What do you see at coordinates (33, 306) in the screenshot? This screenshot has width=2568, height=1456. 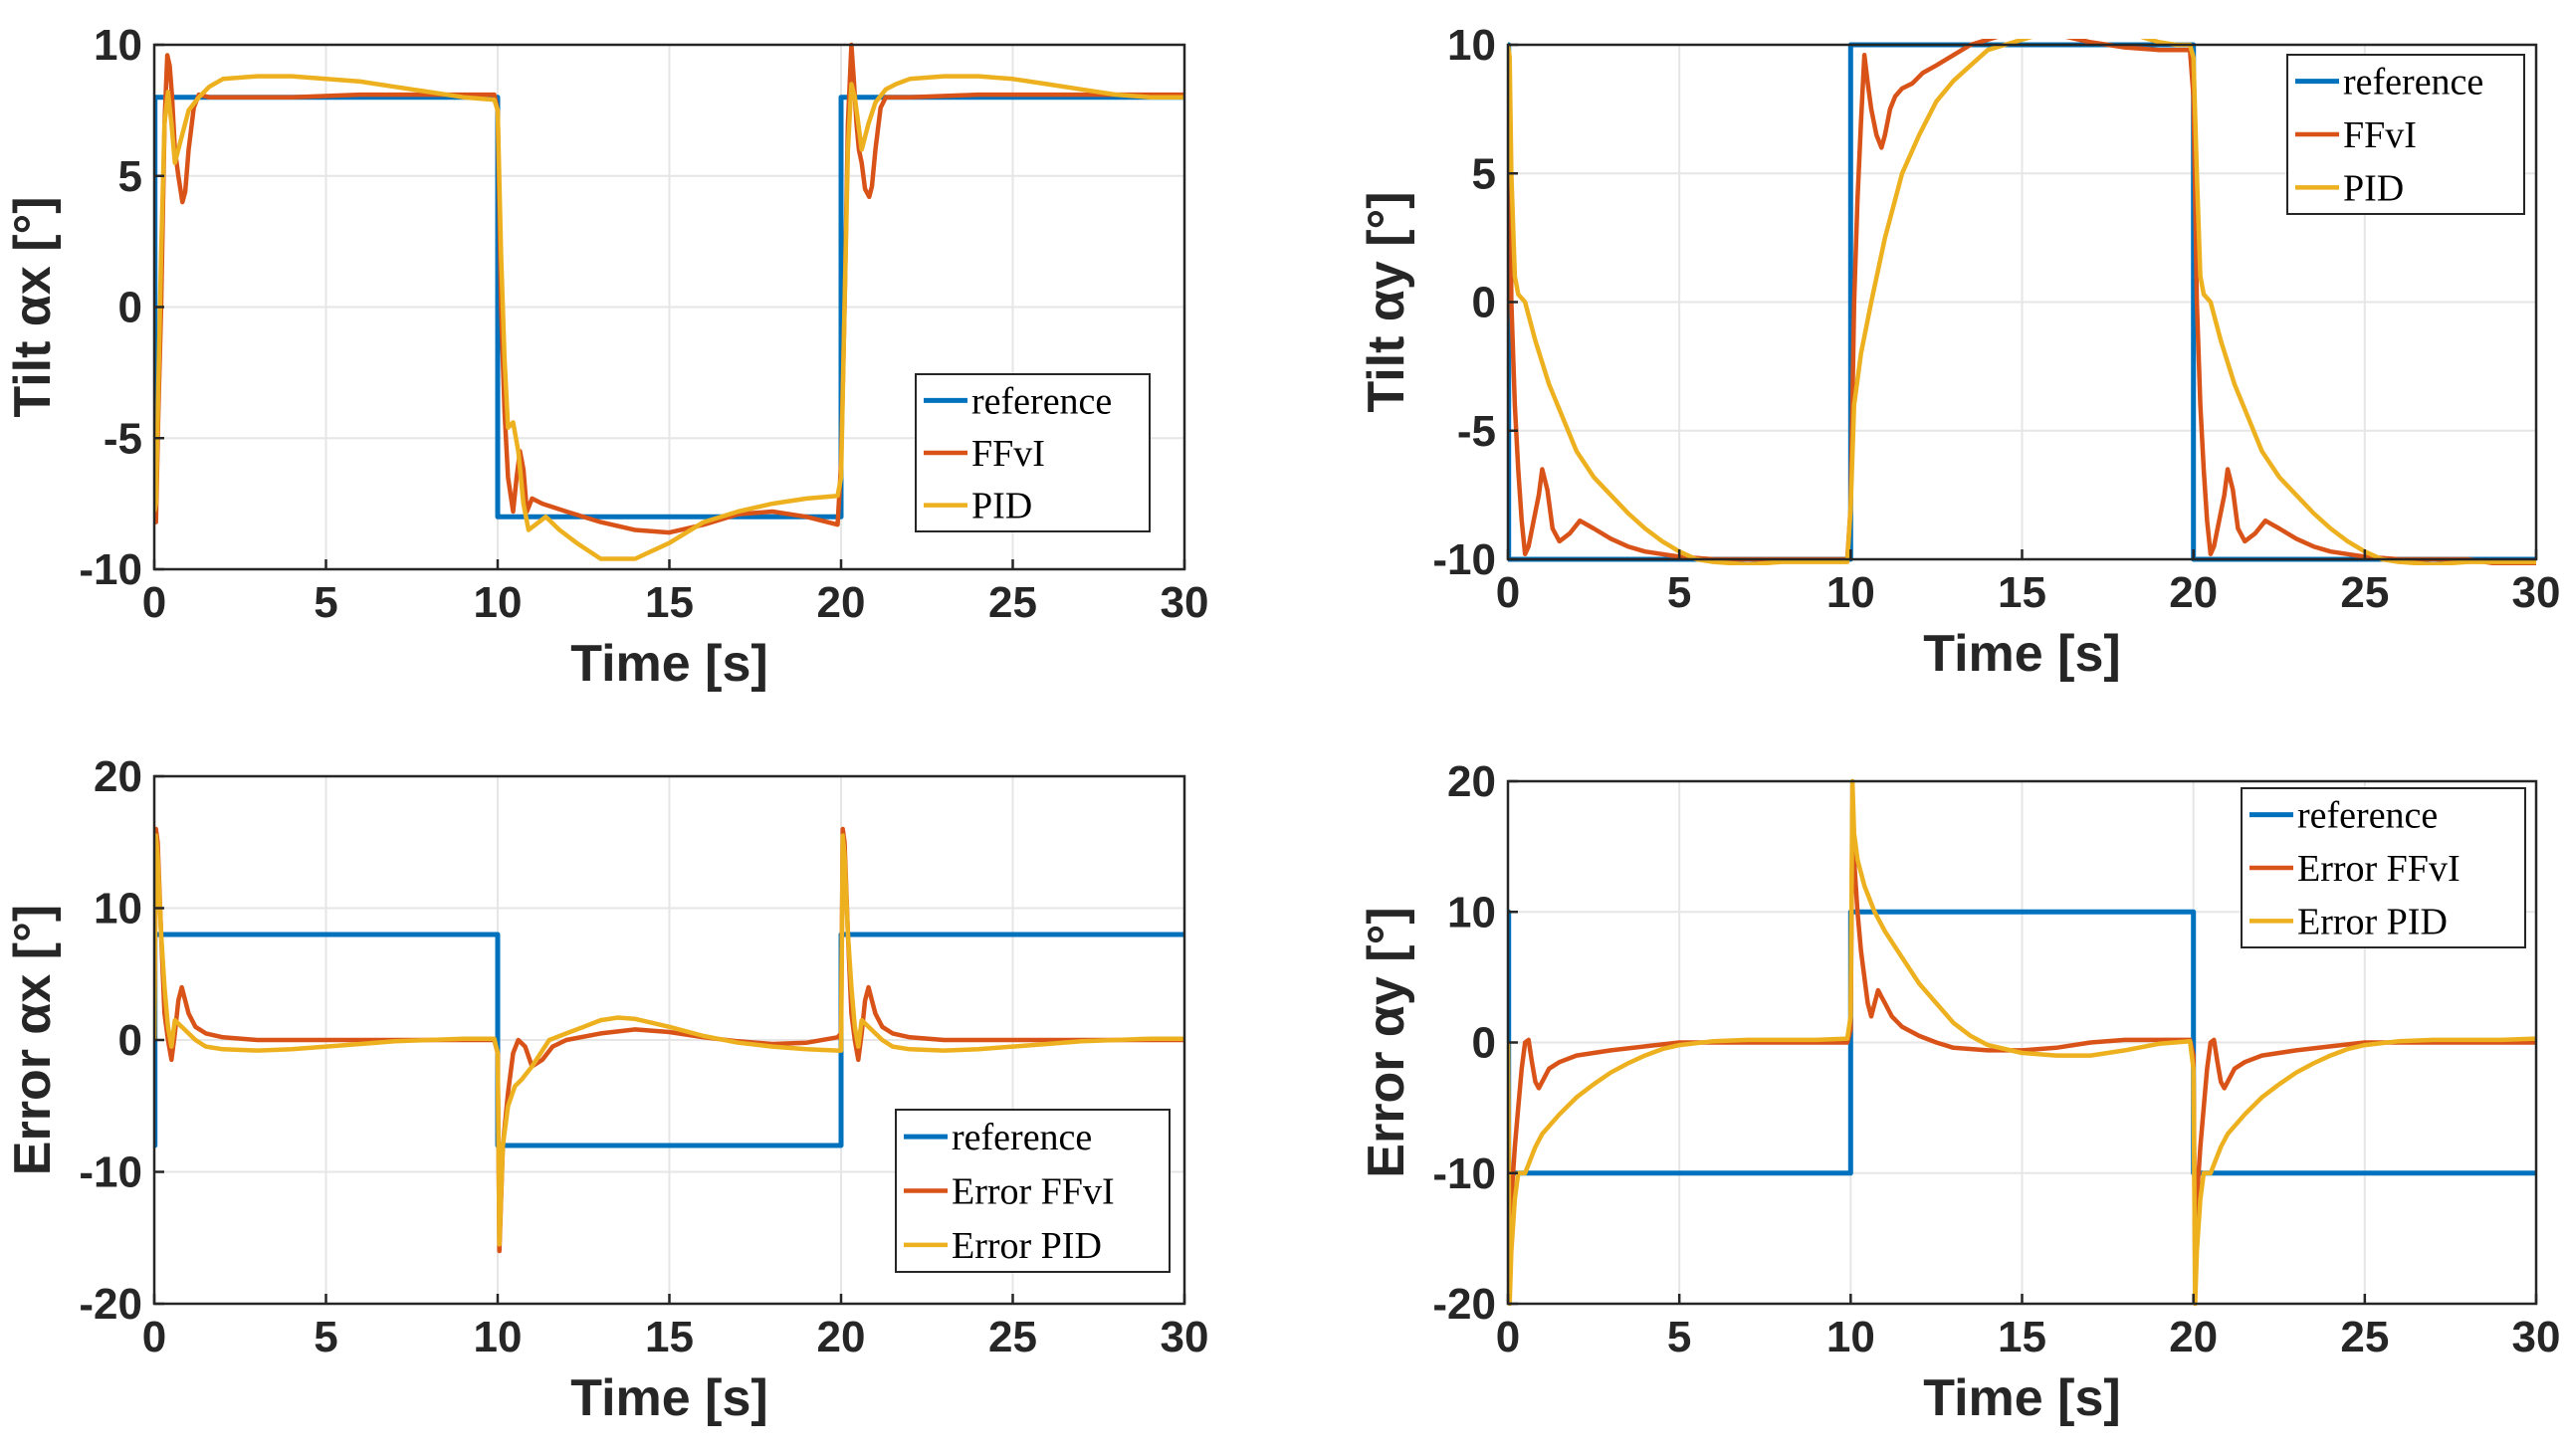 I see `y-axis-label: Tilt αx [°]` at bounding box center [33, 306].